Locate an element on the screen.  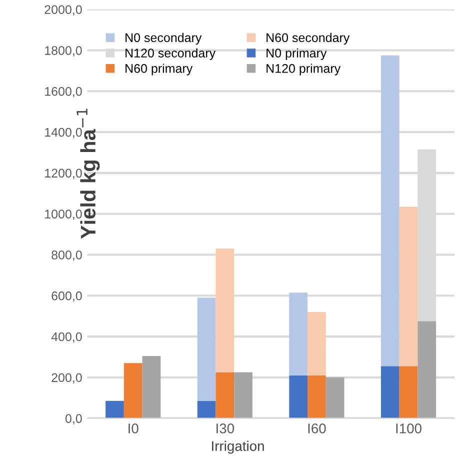
y-tick-label: 1800,0 is located at coordinates (63, 51).